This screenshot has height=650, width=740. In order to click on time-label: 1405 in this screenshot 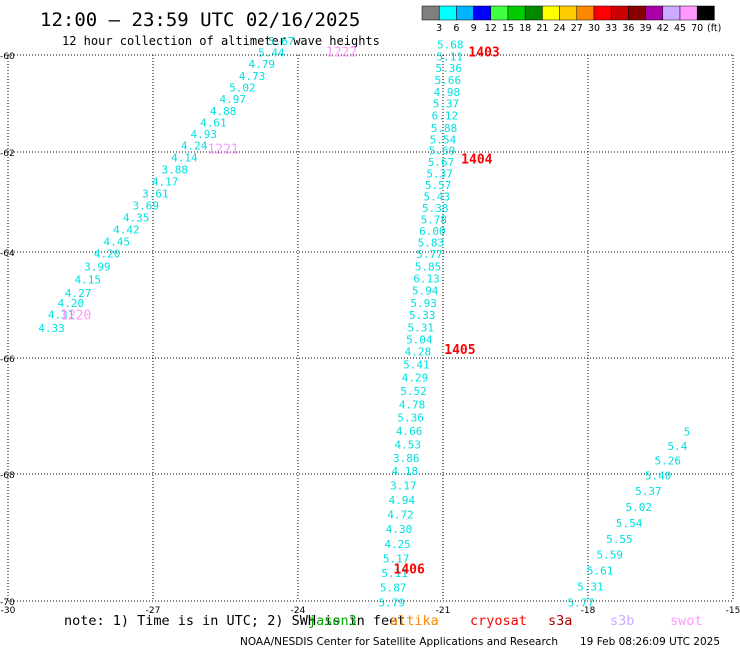, I will do `click(459, 350)`.